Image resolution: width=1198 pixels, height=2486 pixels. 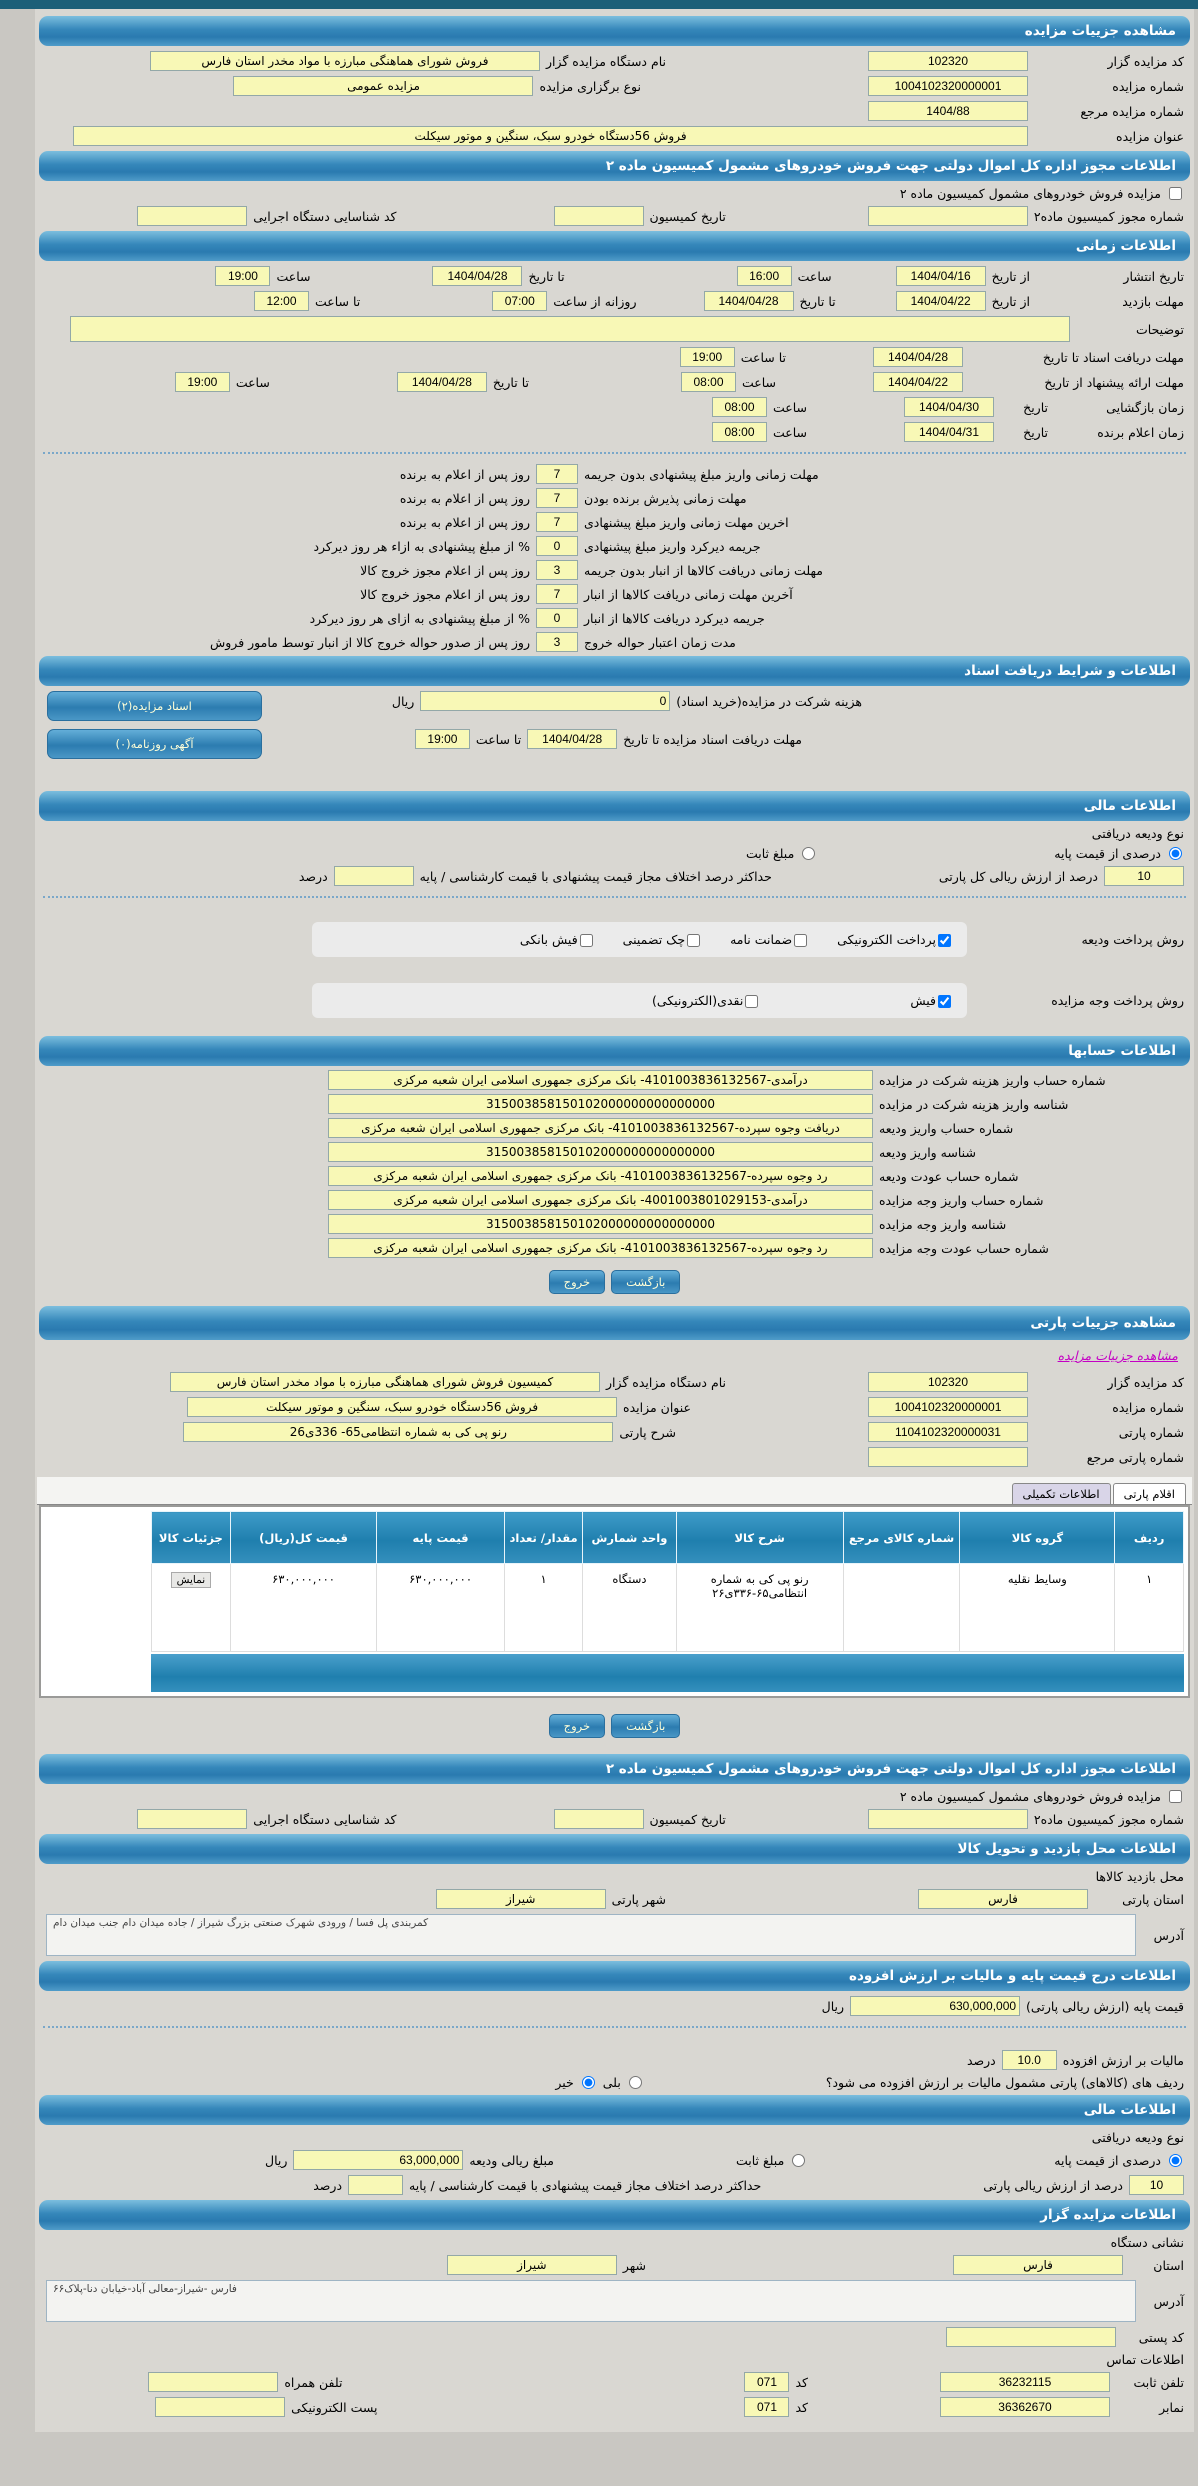 I want to click on visit-daily-from-time, so click(x=520, y=301).